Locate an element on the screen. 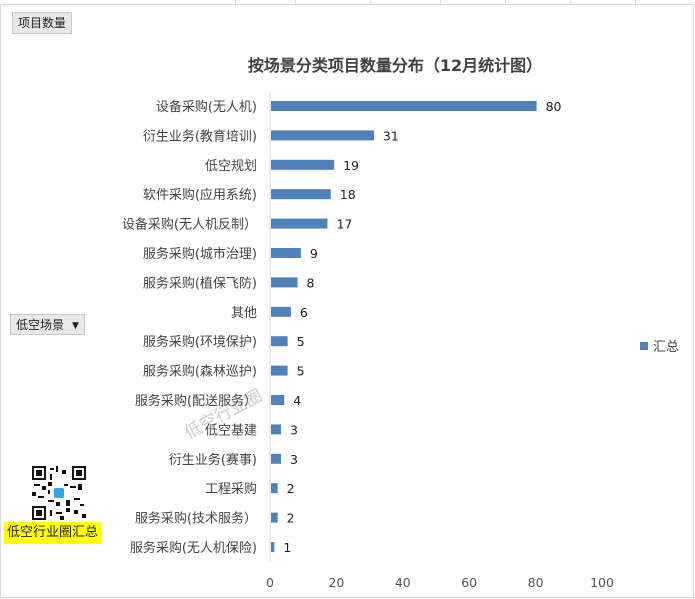 This screenshot has height=599, width=695. data-label: 18 is located at coordinates (348, 194).